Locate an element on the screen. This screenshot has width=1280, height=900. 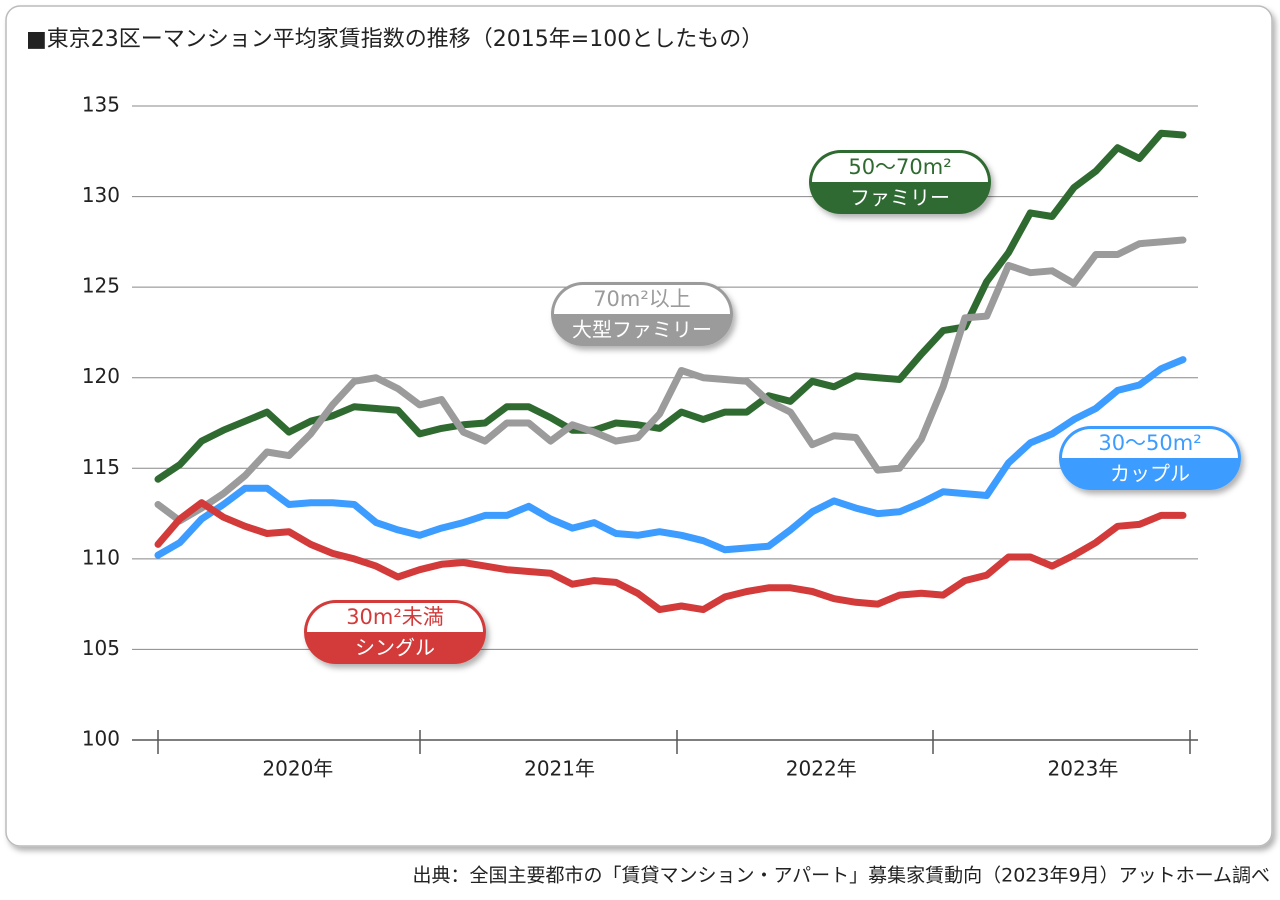
y-tick-label: 115 is located at coordinates (101, 467).